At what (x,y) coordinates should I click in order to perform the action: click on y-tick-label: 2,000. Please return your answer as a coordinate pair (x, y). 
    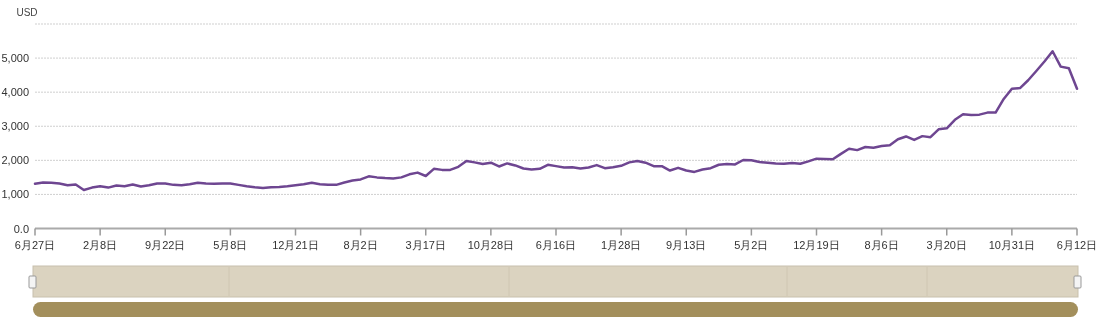
    Looking at the image, I should click on (15, 160).